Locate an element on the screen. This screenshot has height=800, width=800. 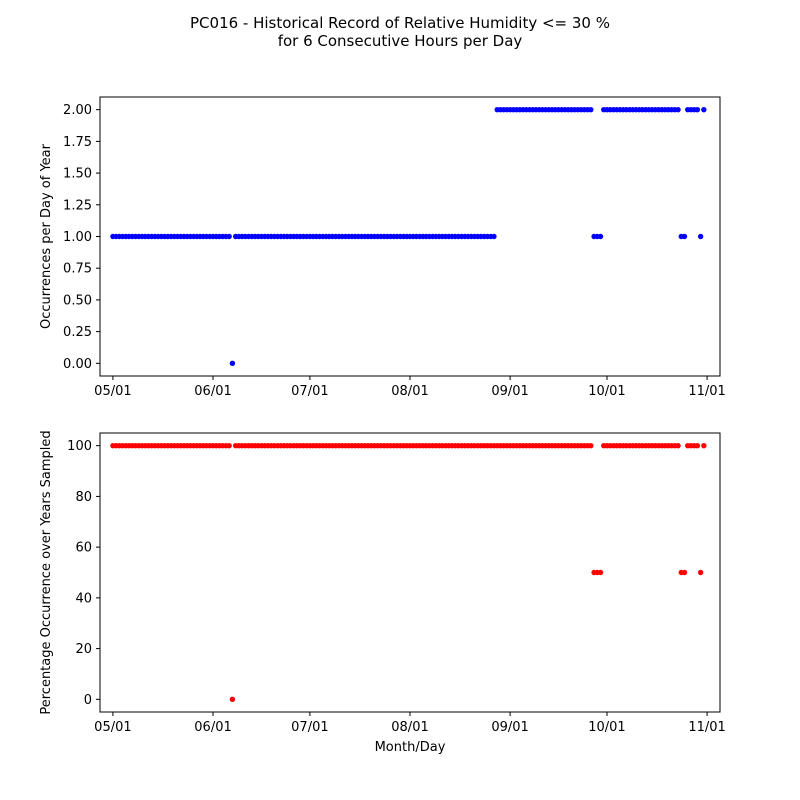
x-axis-label: Month/Day is located at coordinates (410, 747).